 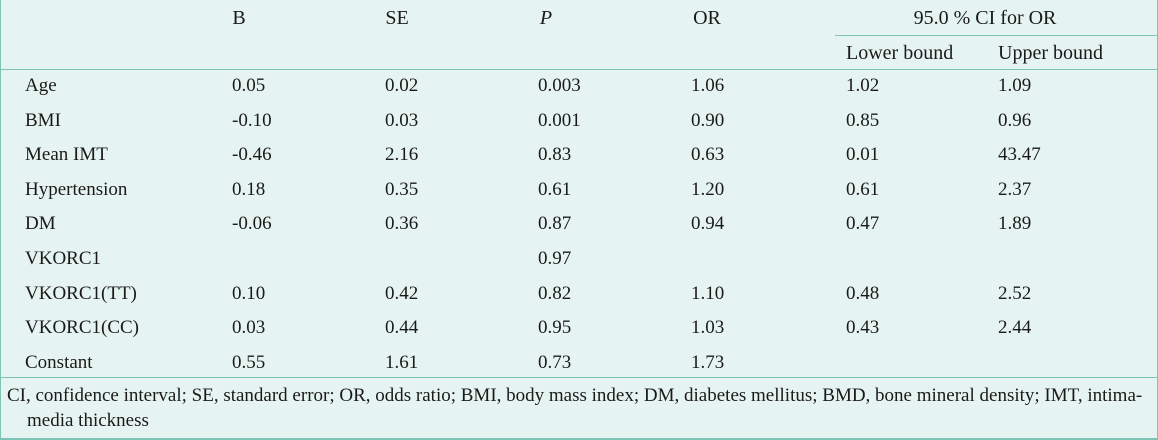 I want to click on row-label: BMI, so click(x=43, y=120).